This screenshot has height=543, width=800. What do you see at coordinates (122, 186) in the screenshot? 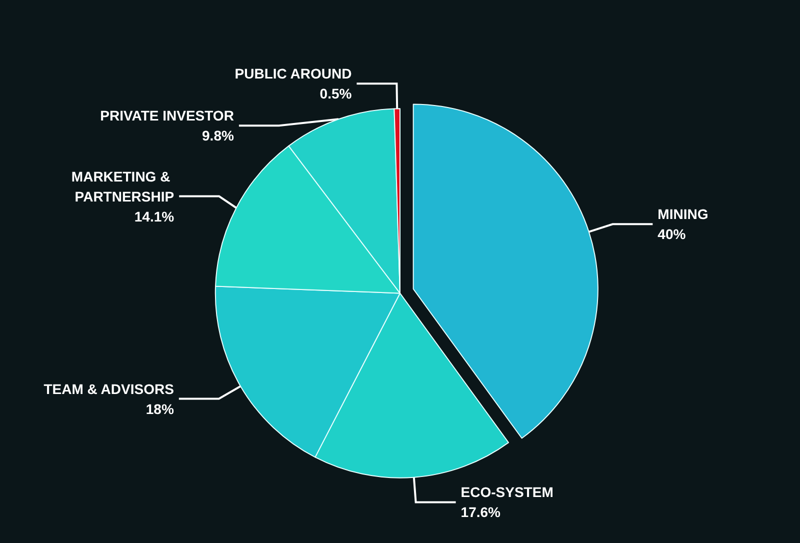
I see `slice-label: MARKETING & PARTNERSHIP` at bounding box center [122, 186].